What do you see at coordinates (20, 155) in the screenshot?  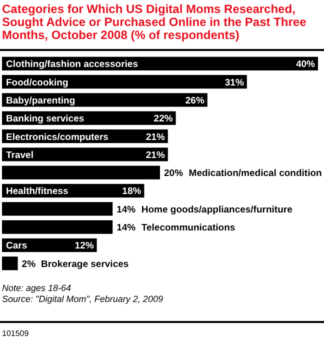 I see `y-tick-label: Travel` at bounding box center [20, 155].